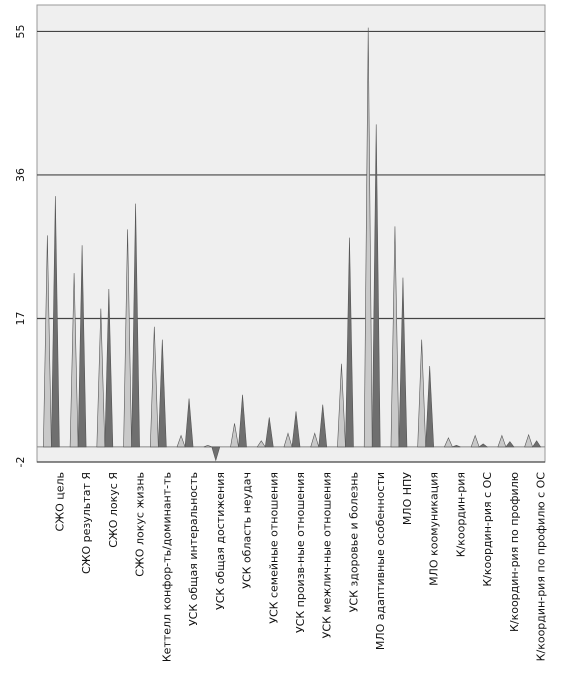 The image size is (570, 684). What do you see at coordinates (273, 548) in the screenshot?
I see `x-tick-label: УСК семейные отношения` at bounding box center [273, 548].